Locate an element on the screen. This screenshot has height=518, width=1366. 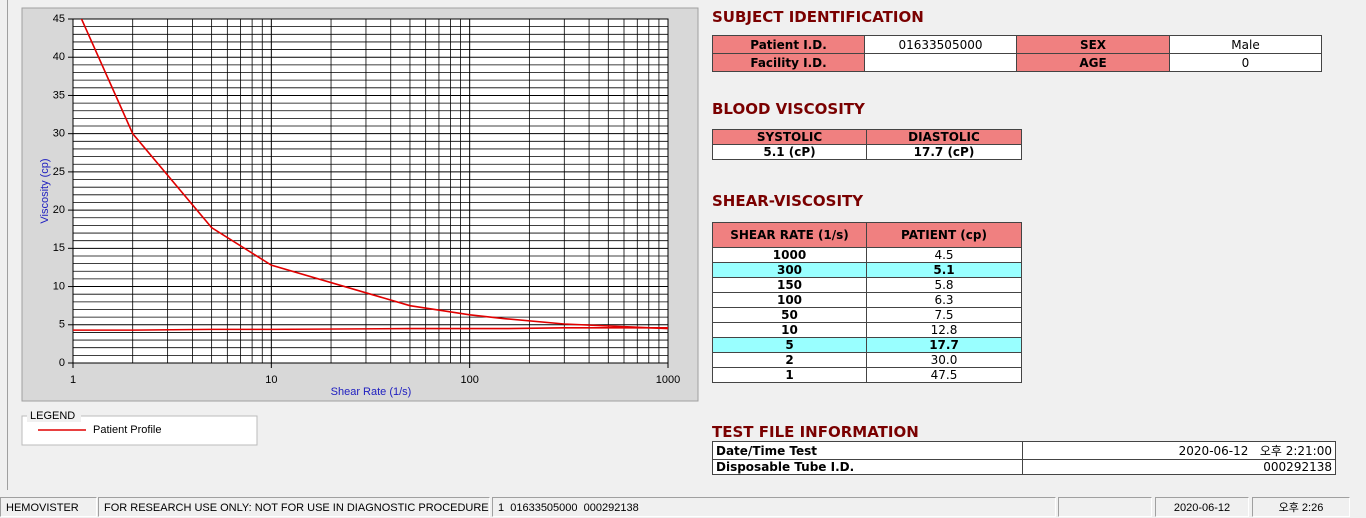
table-row: 50 7.5 is located at coordinates (867, 315).